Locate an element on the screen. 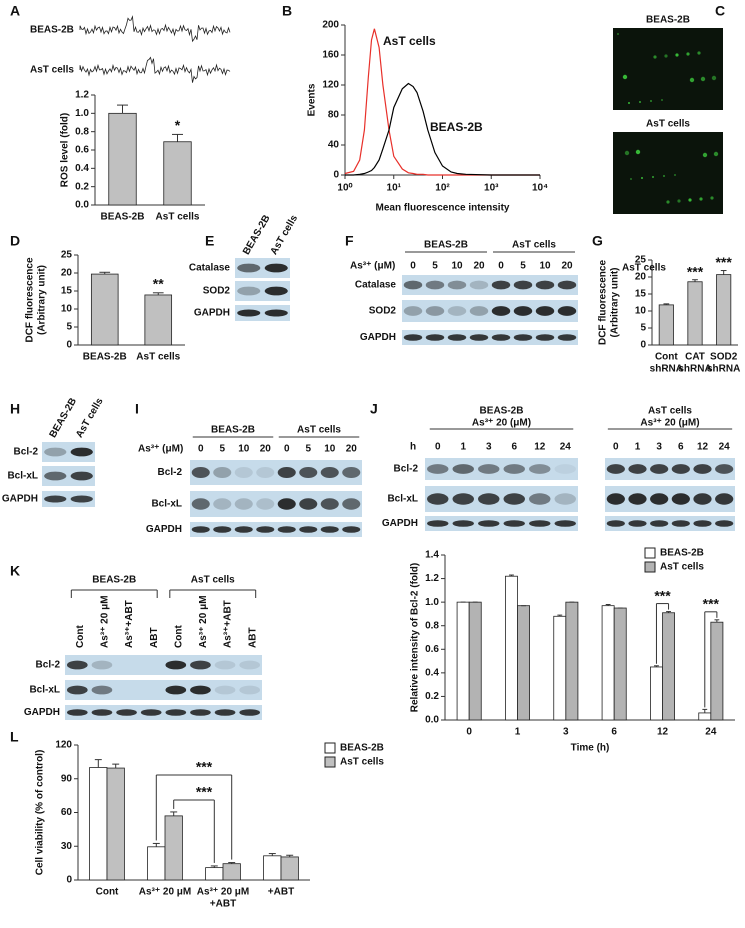  chart-title: AsT cells is located at coordinates (644, 268).